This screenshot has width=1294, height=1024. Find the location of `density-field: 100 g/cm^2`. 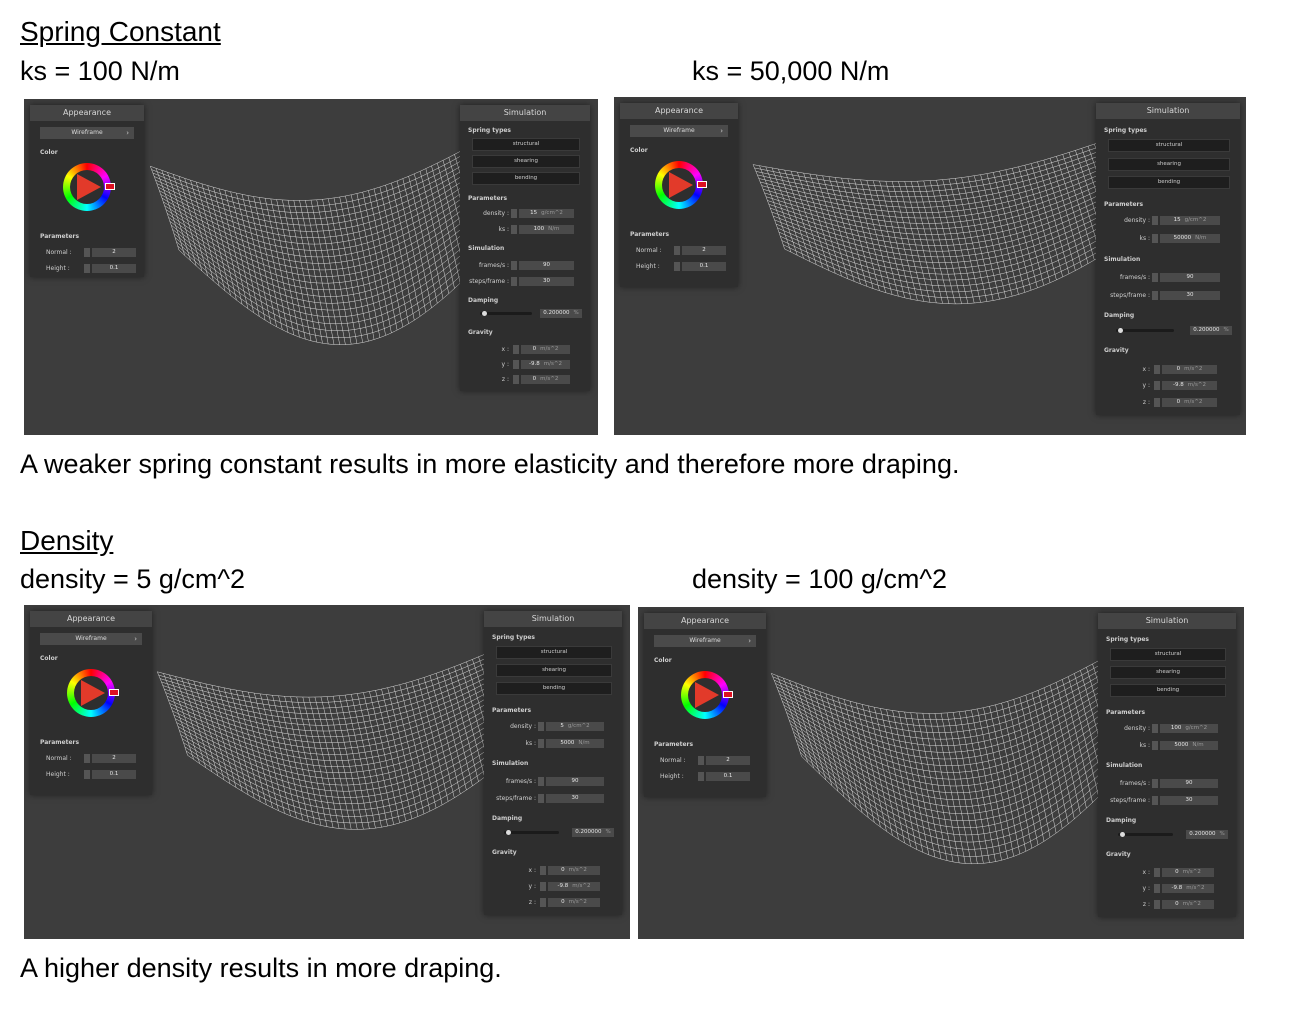

density-field: 100 g/cm^2 is located at coordinates (1189, 728).